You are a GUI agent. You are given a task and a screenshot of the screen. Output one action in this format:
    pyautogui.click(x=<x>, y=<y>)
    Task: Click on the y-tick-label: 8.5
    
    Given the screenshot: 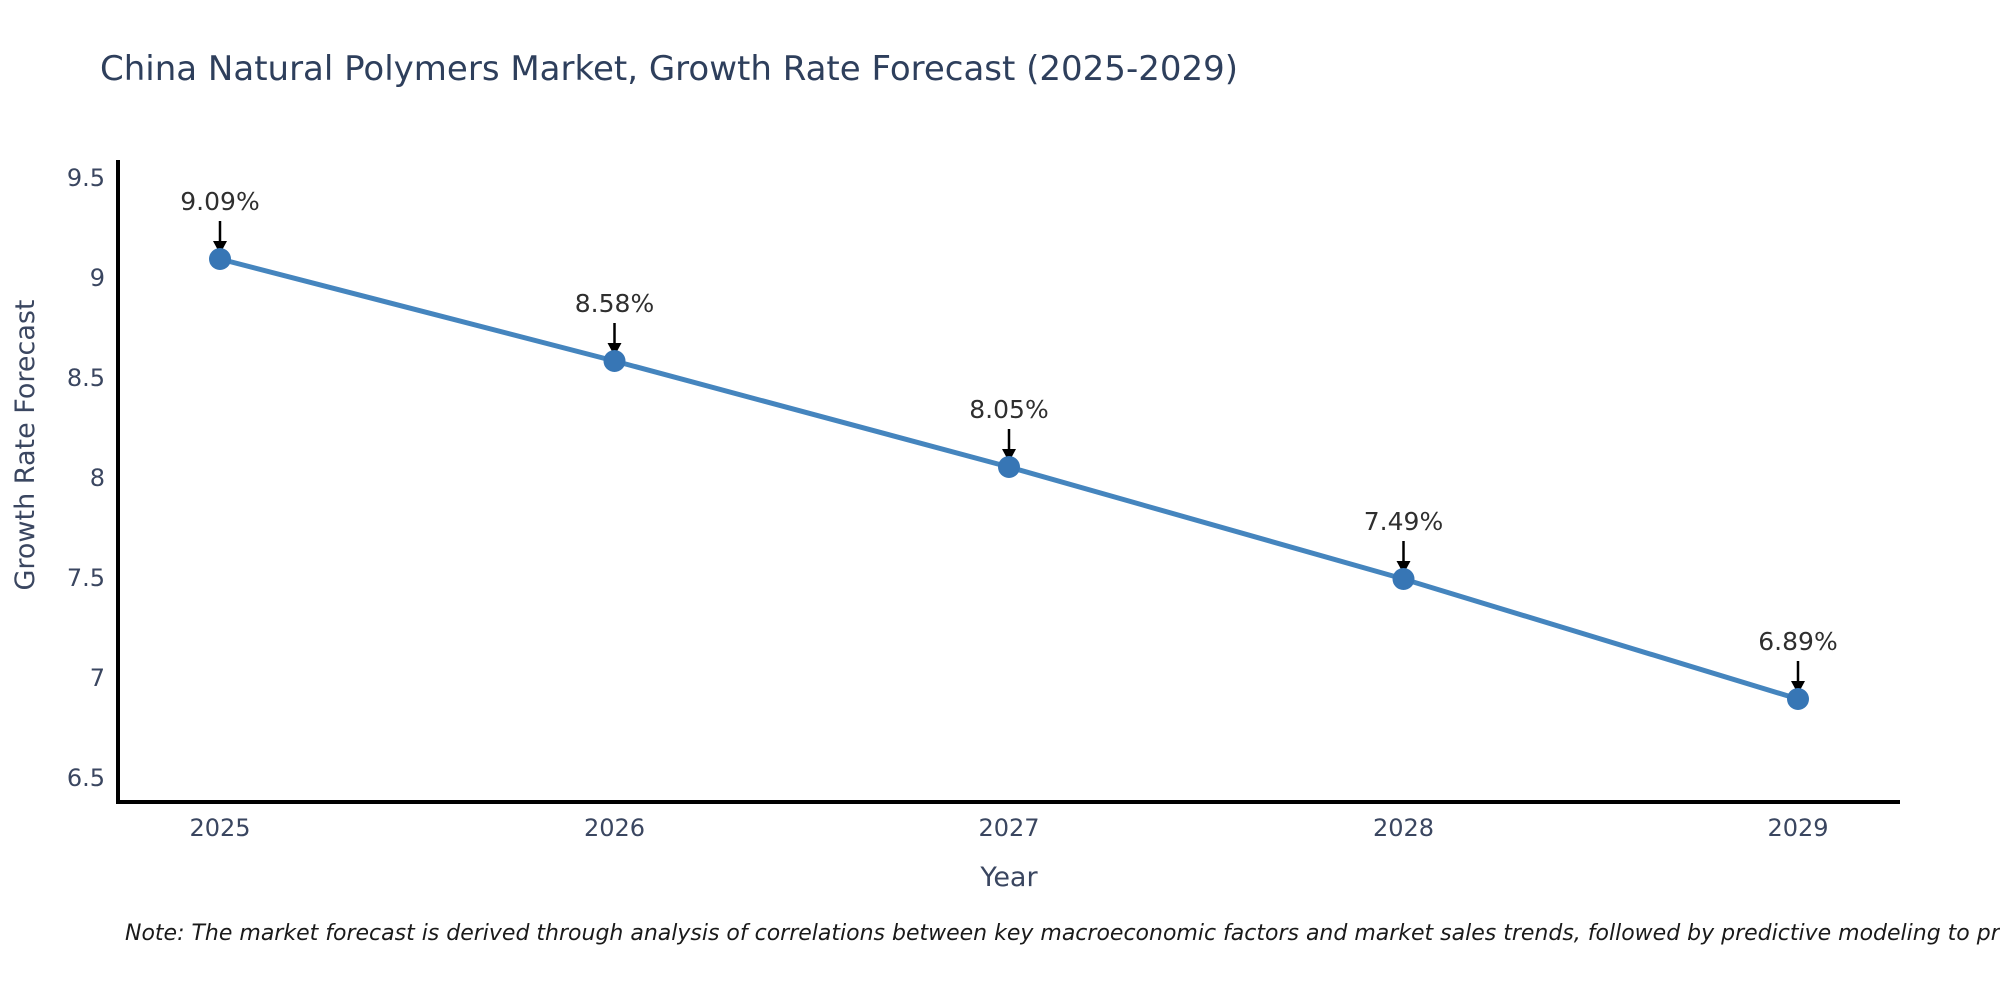 What is the action you would take?
    pyautogui.click(x=86, y=378)
    